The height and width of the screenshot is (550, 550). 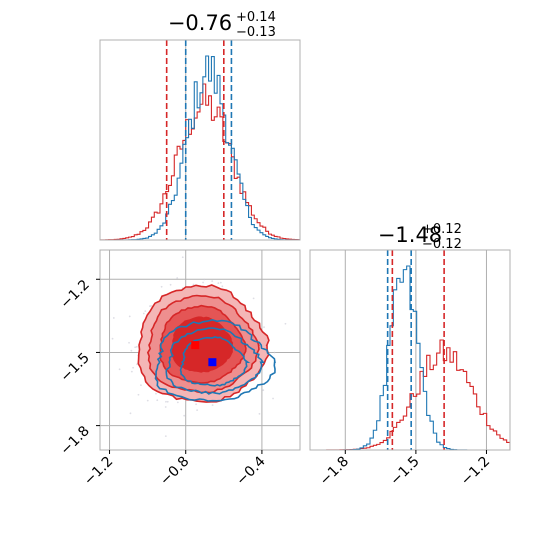 I want to click on scatter-markers, so click(x=204, y=354).